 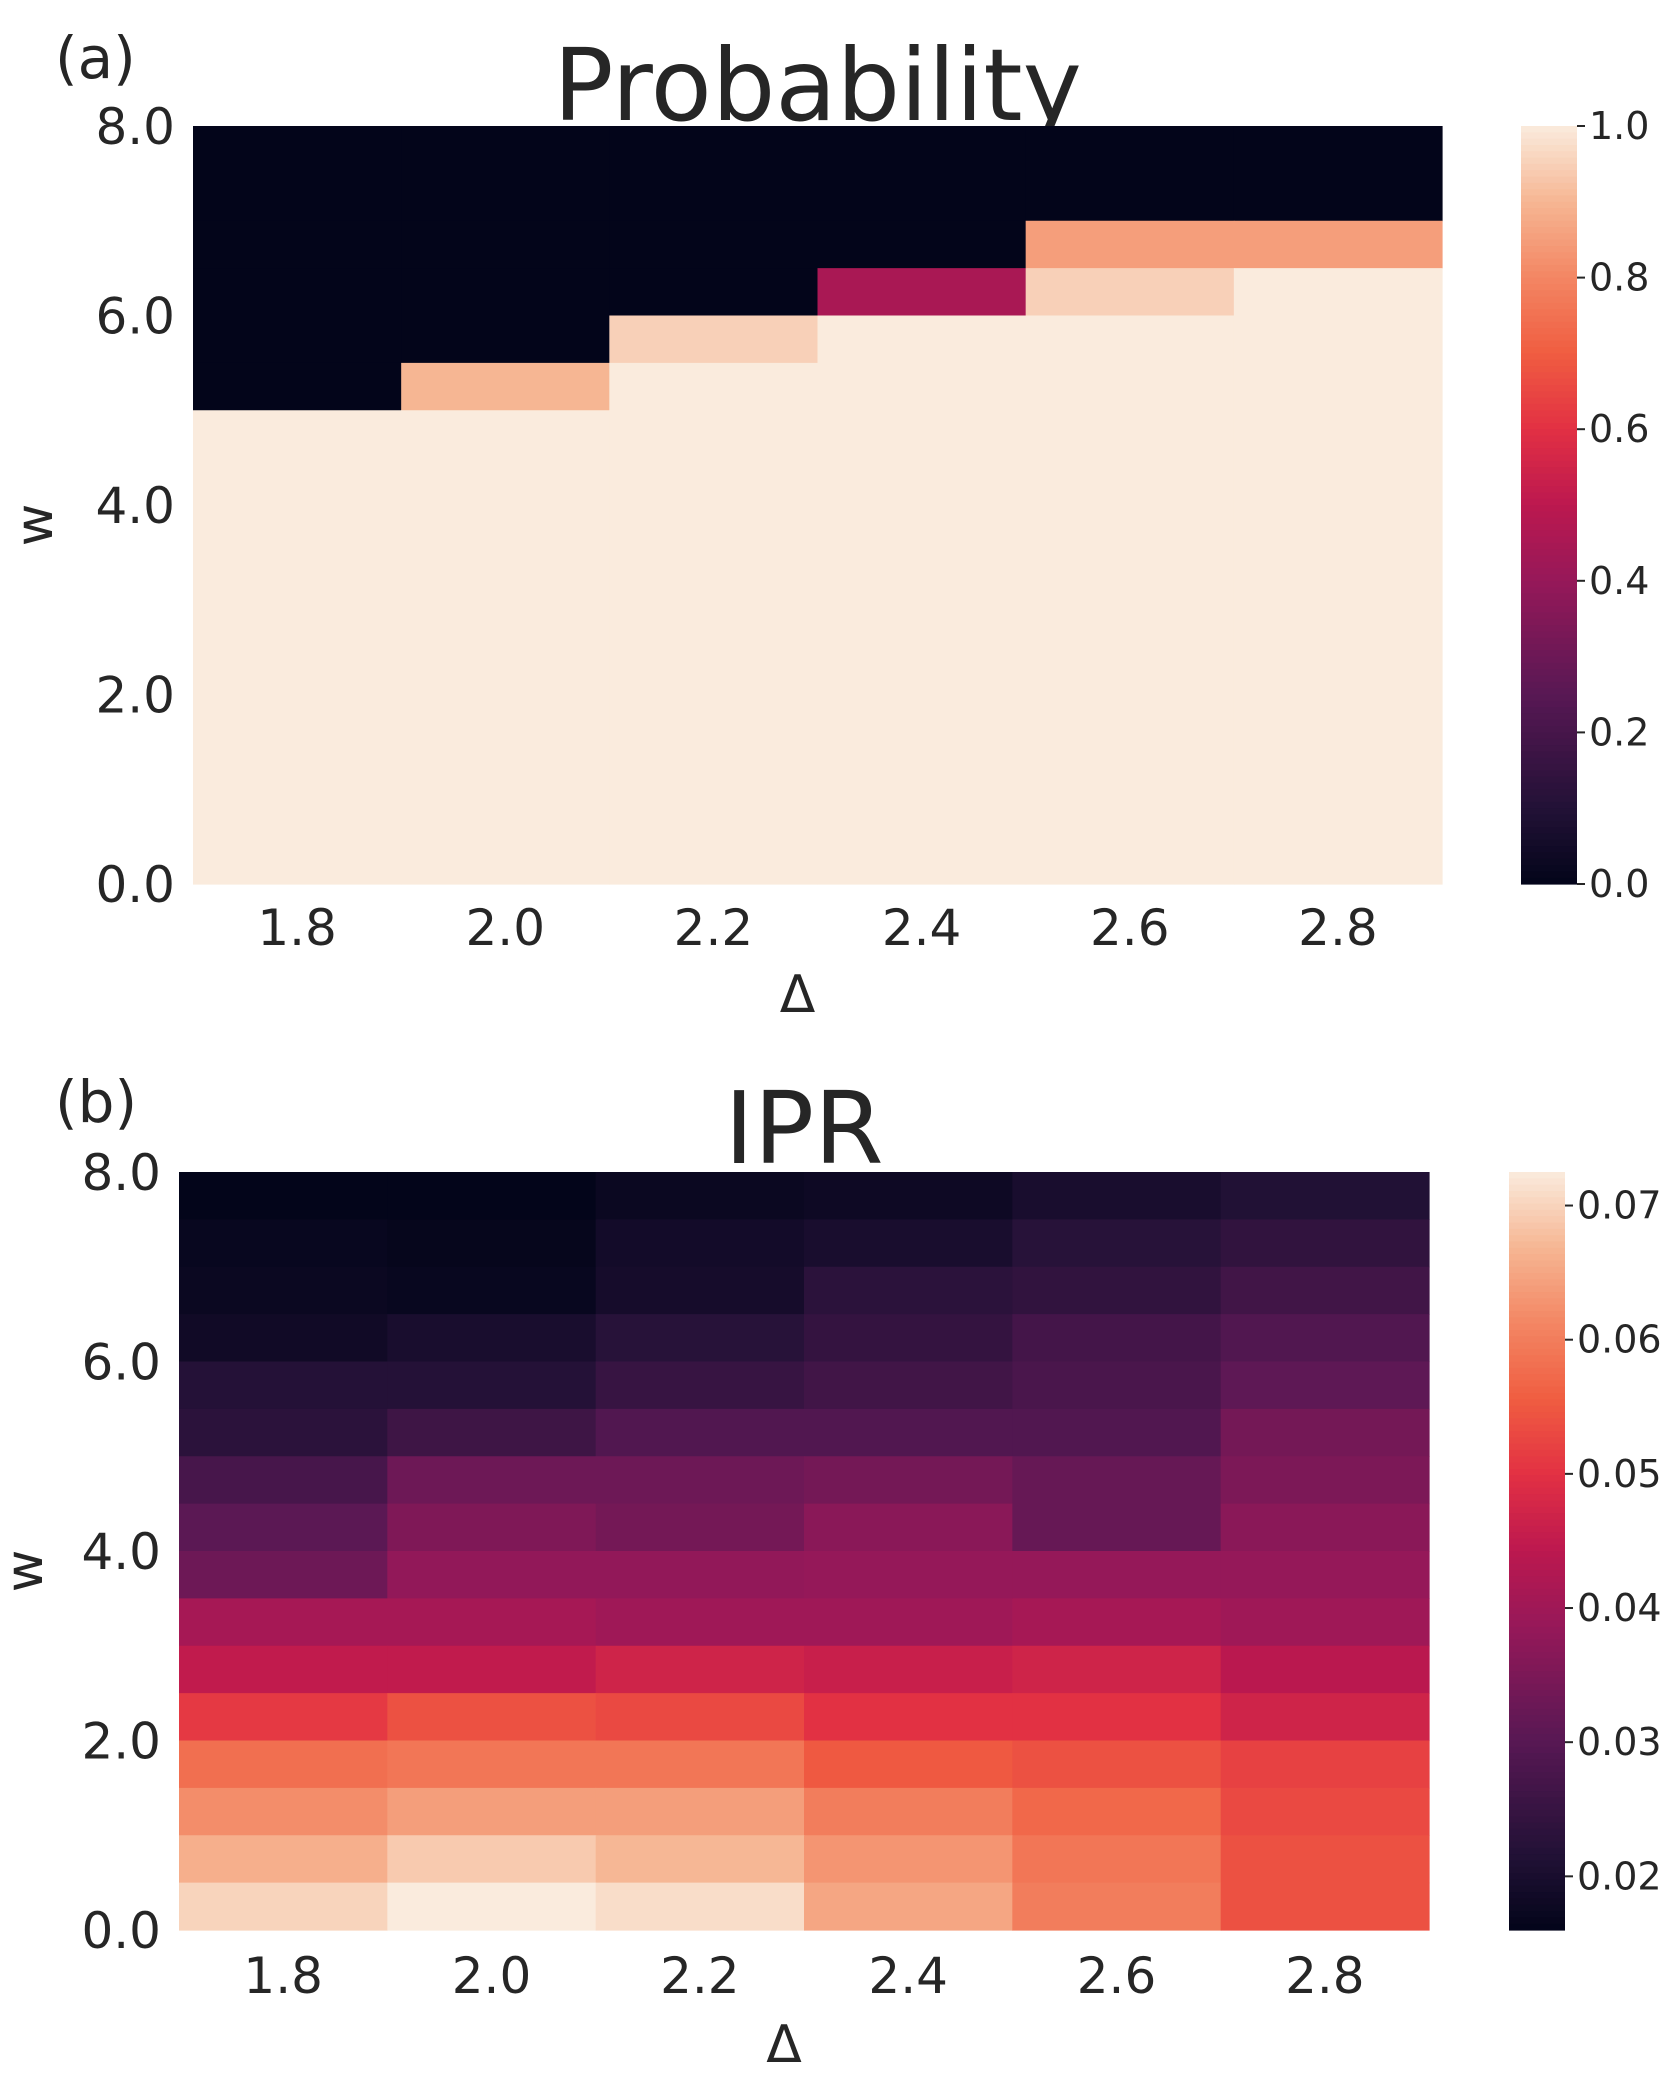 What do you see at coordinates (1619, 1340) in the screenshot?
I see `colorbar-tick-label: 0.06` at bounding box center [1619, 1340].